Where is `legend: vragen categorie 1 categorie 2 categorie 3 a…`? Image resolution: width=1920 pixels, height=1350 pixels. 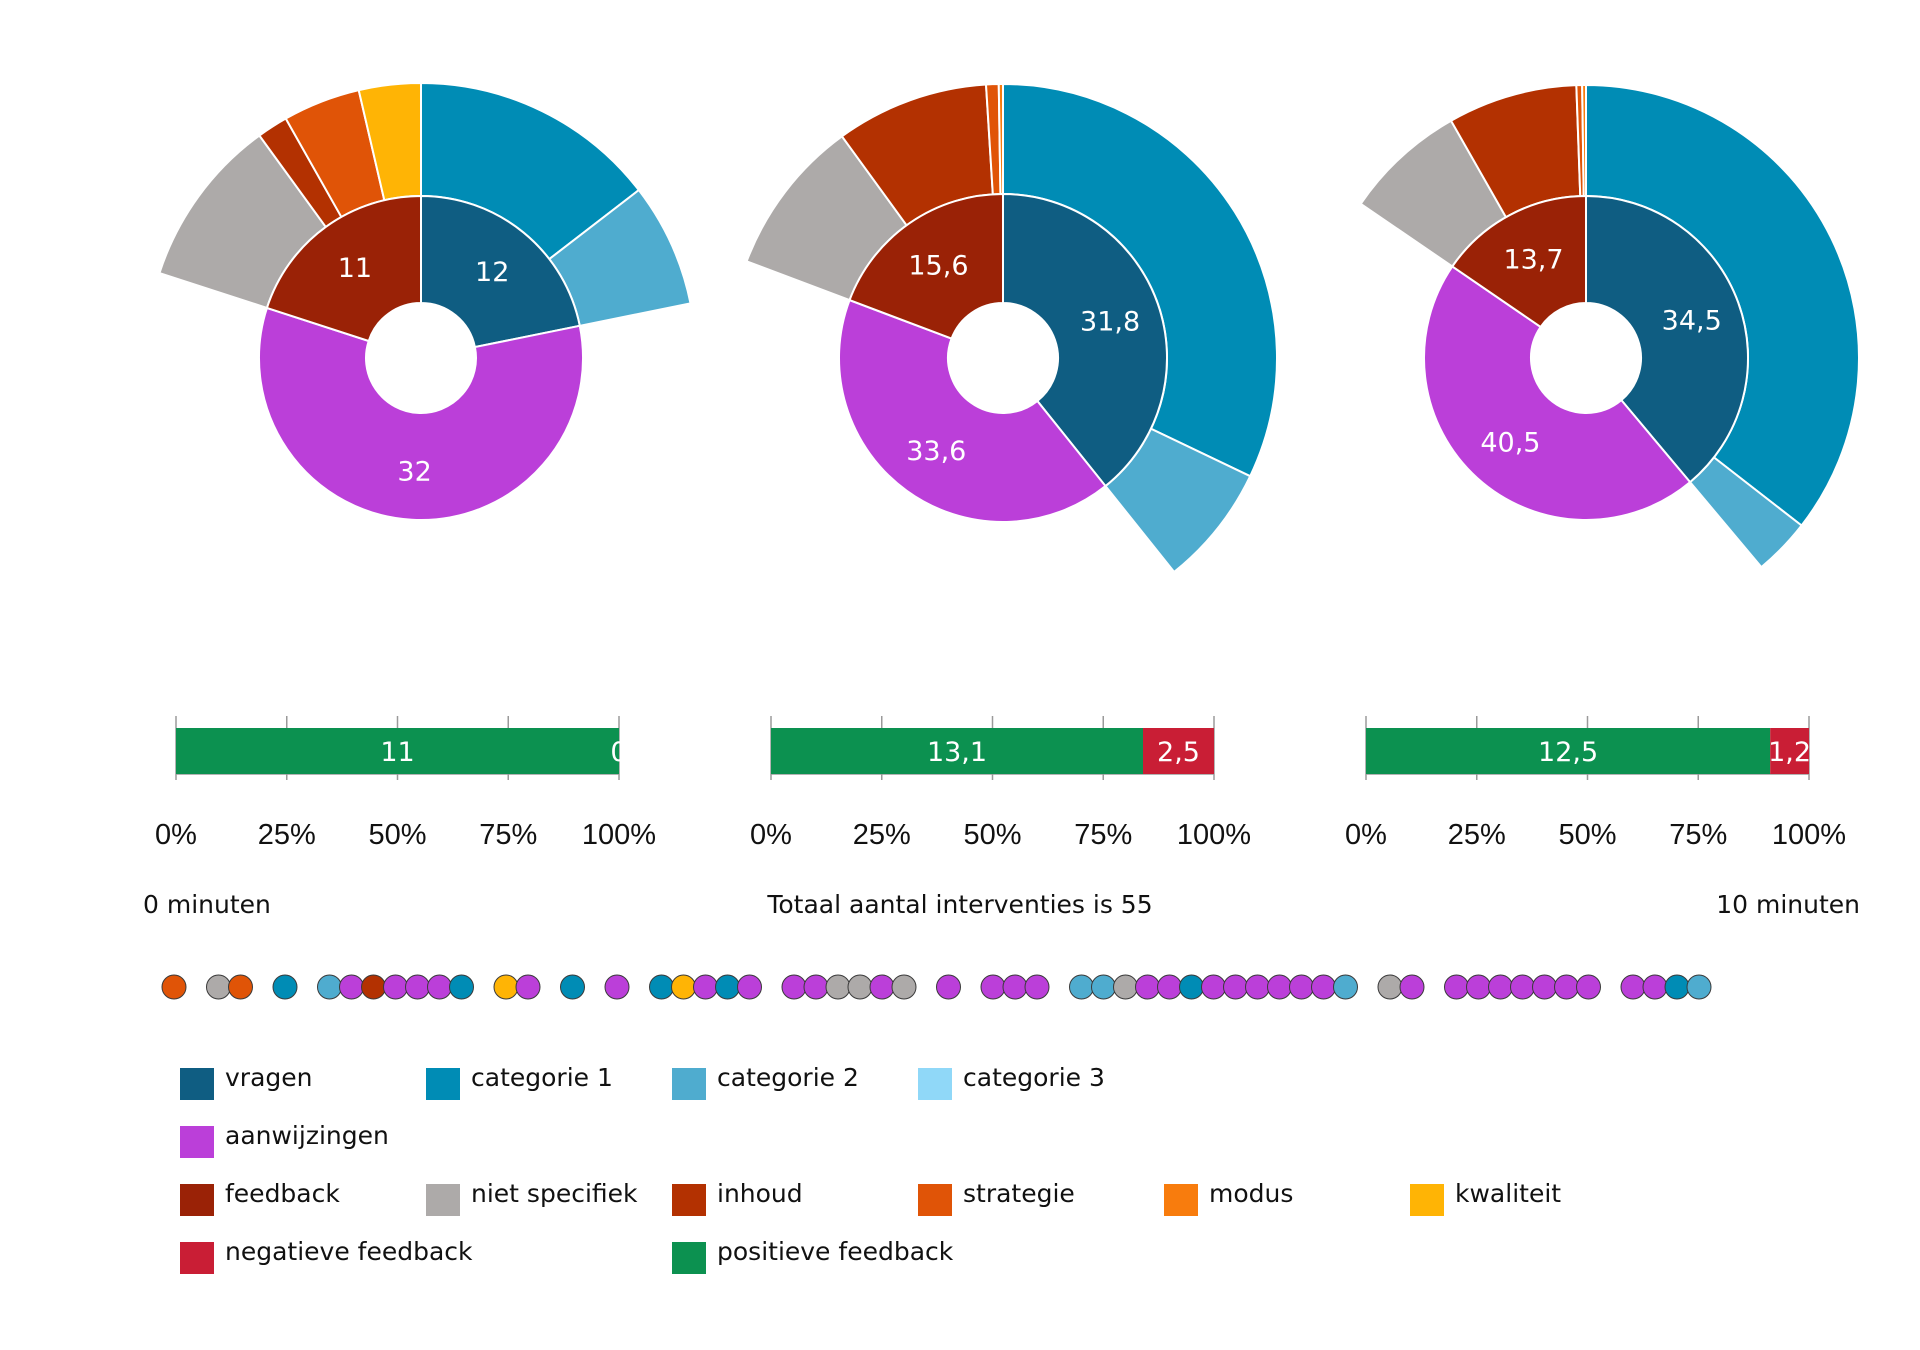 legend: vragen categorie 1 categorie 2 categorie 3 a… is located at coordinates (870, 1168).